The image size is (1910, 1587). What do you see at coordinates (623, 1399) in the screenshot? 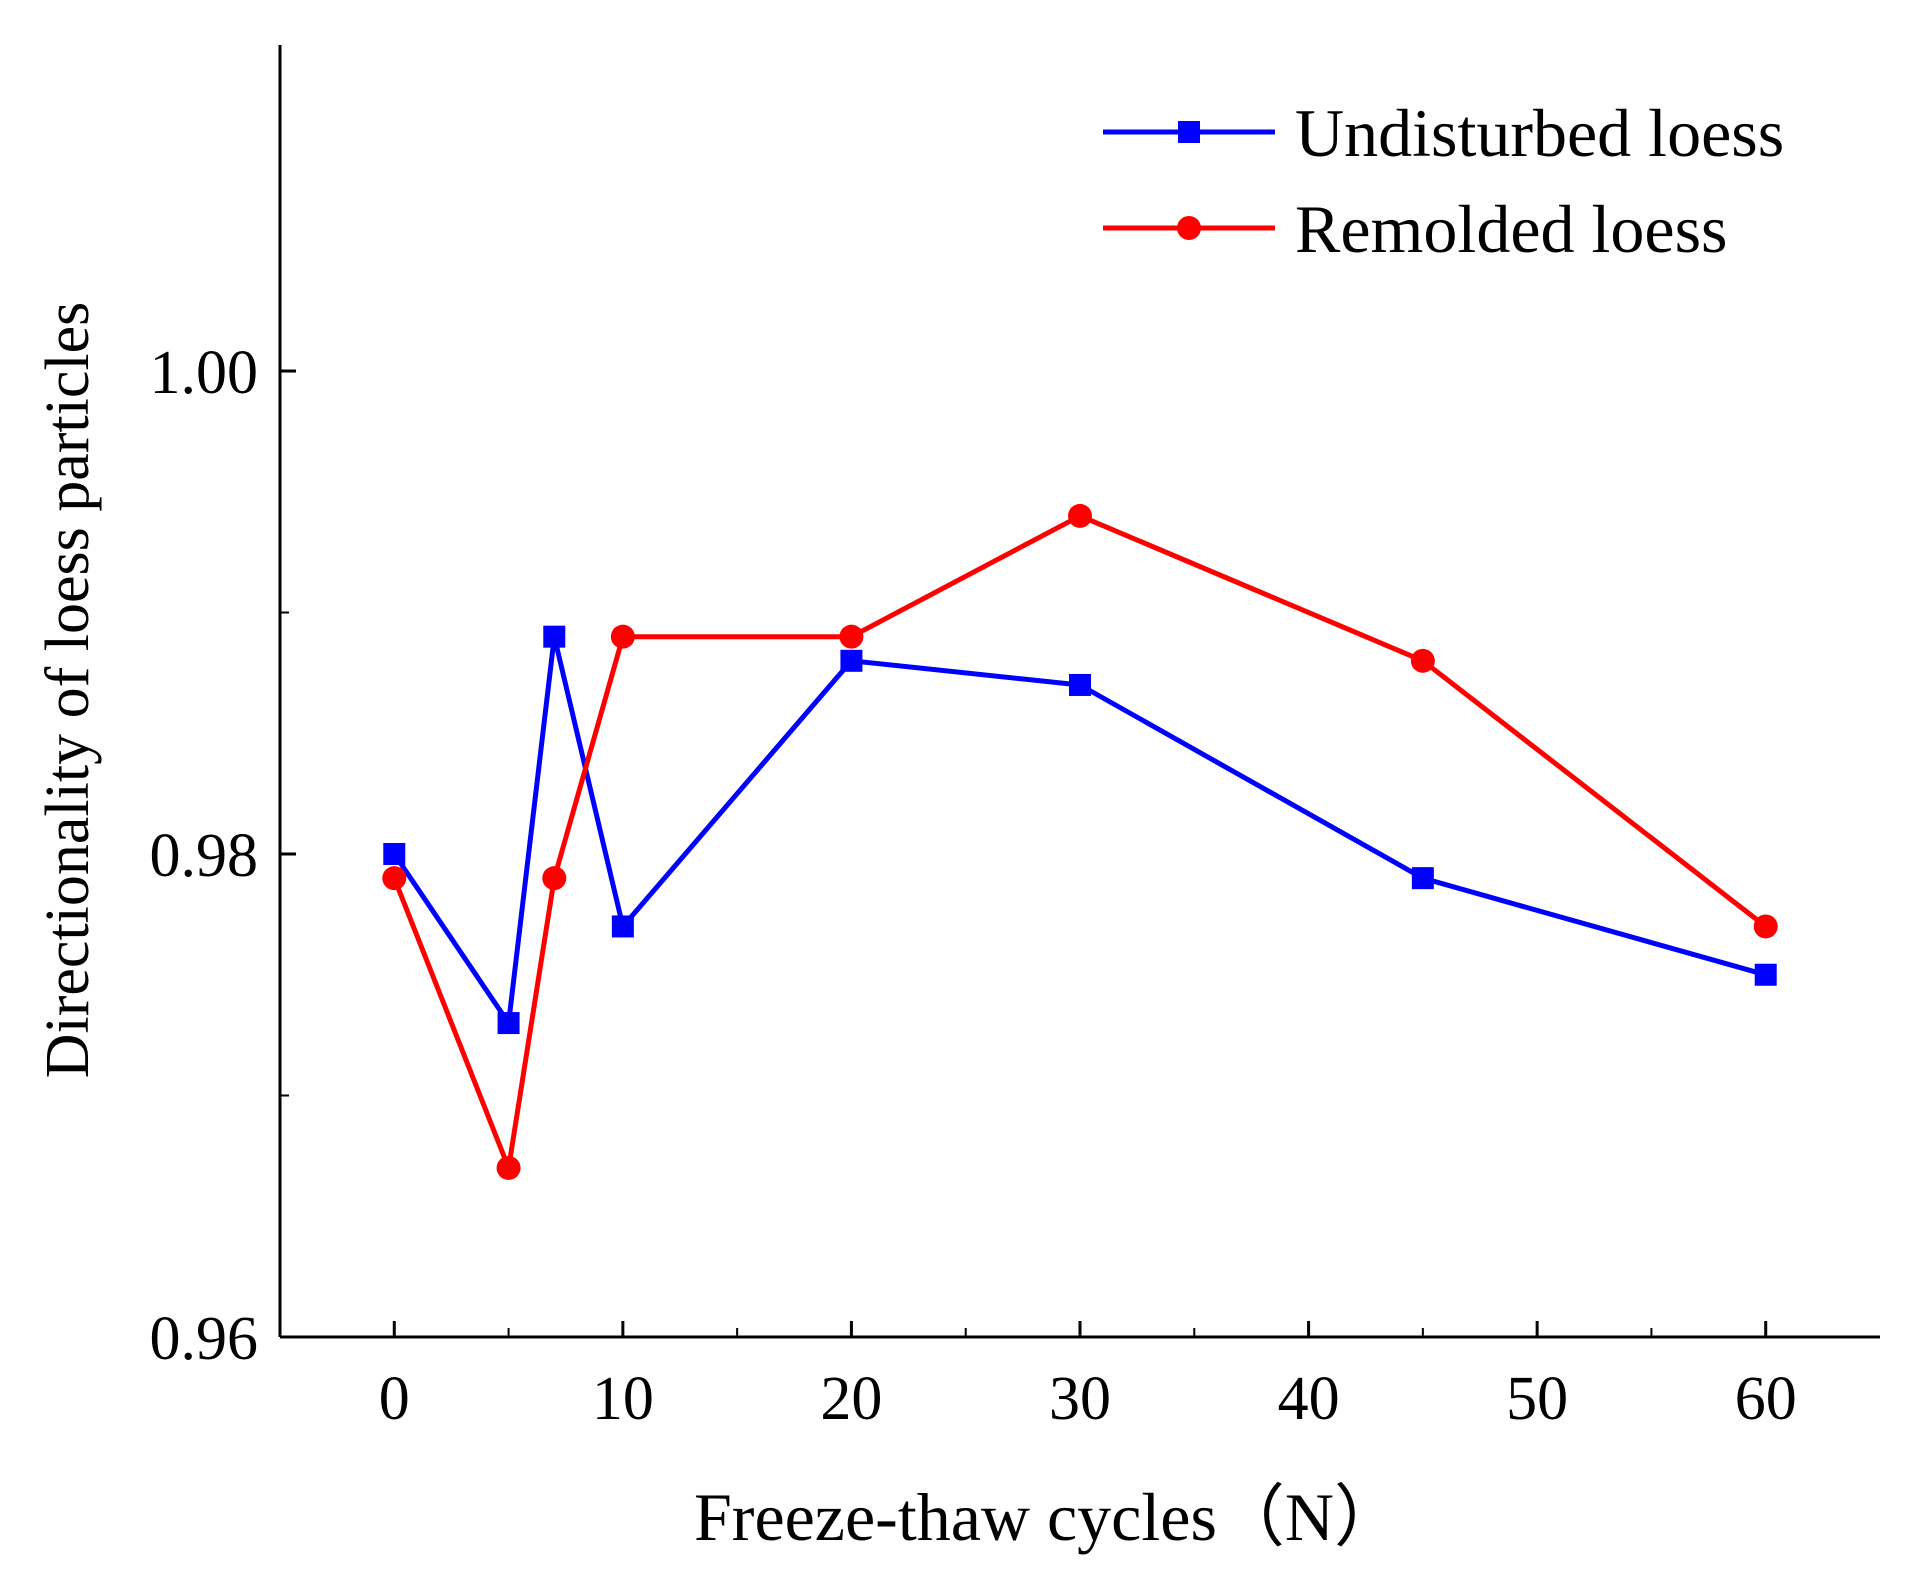
I see `x-tick-label: 10` at bounding box center [623, 1399].